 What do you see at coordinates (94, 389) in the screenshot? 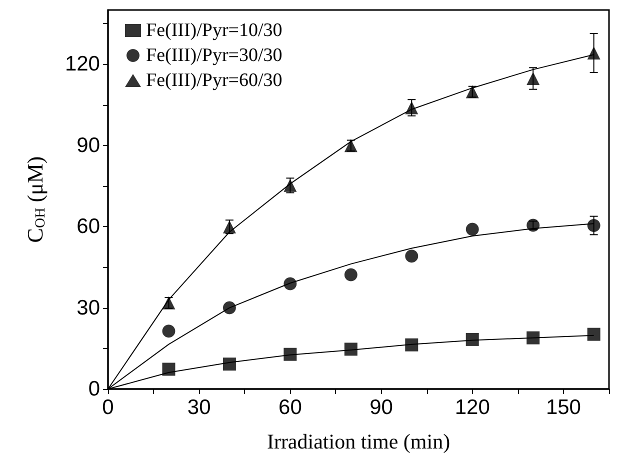
I see `y-tick-label: 0` at bounding box center [94, 389].